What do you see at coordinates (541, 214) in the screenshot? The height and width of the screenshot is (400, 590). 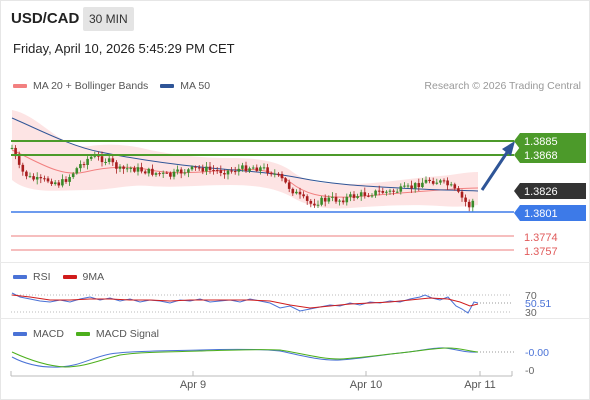 I see `pivot-tag-text: 1.3801` at bounding box center [541, 214].